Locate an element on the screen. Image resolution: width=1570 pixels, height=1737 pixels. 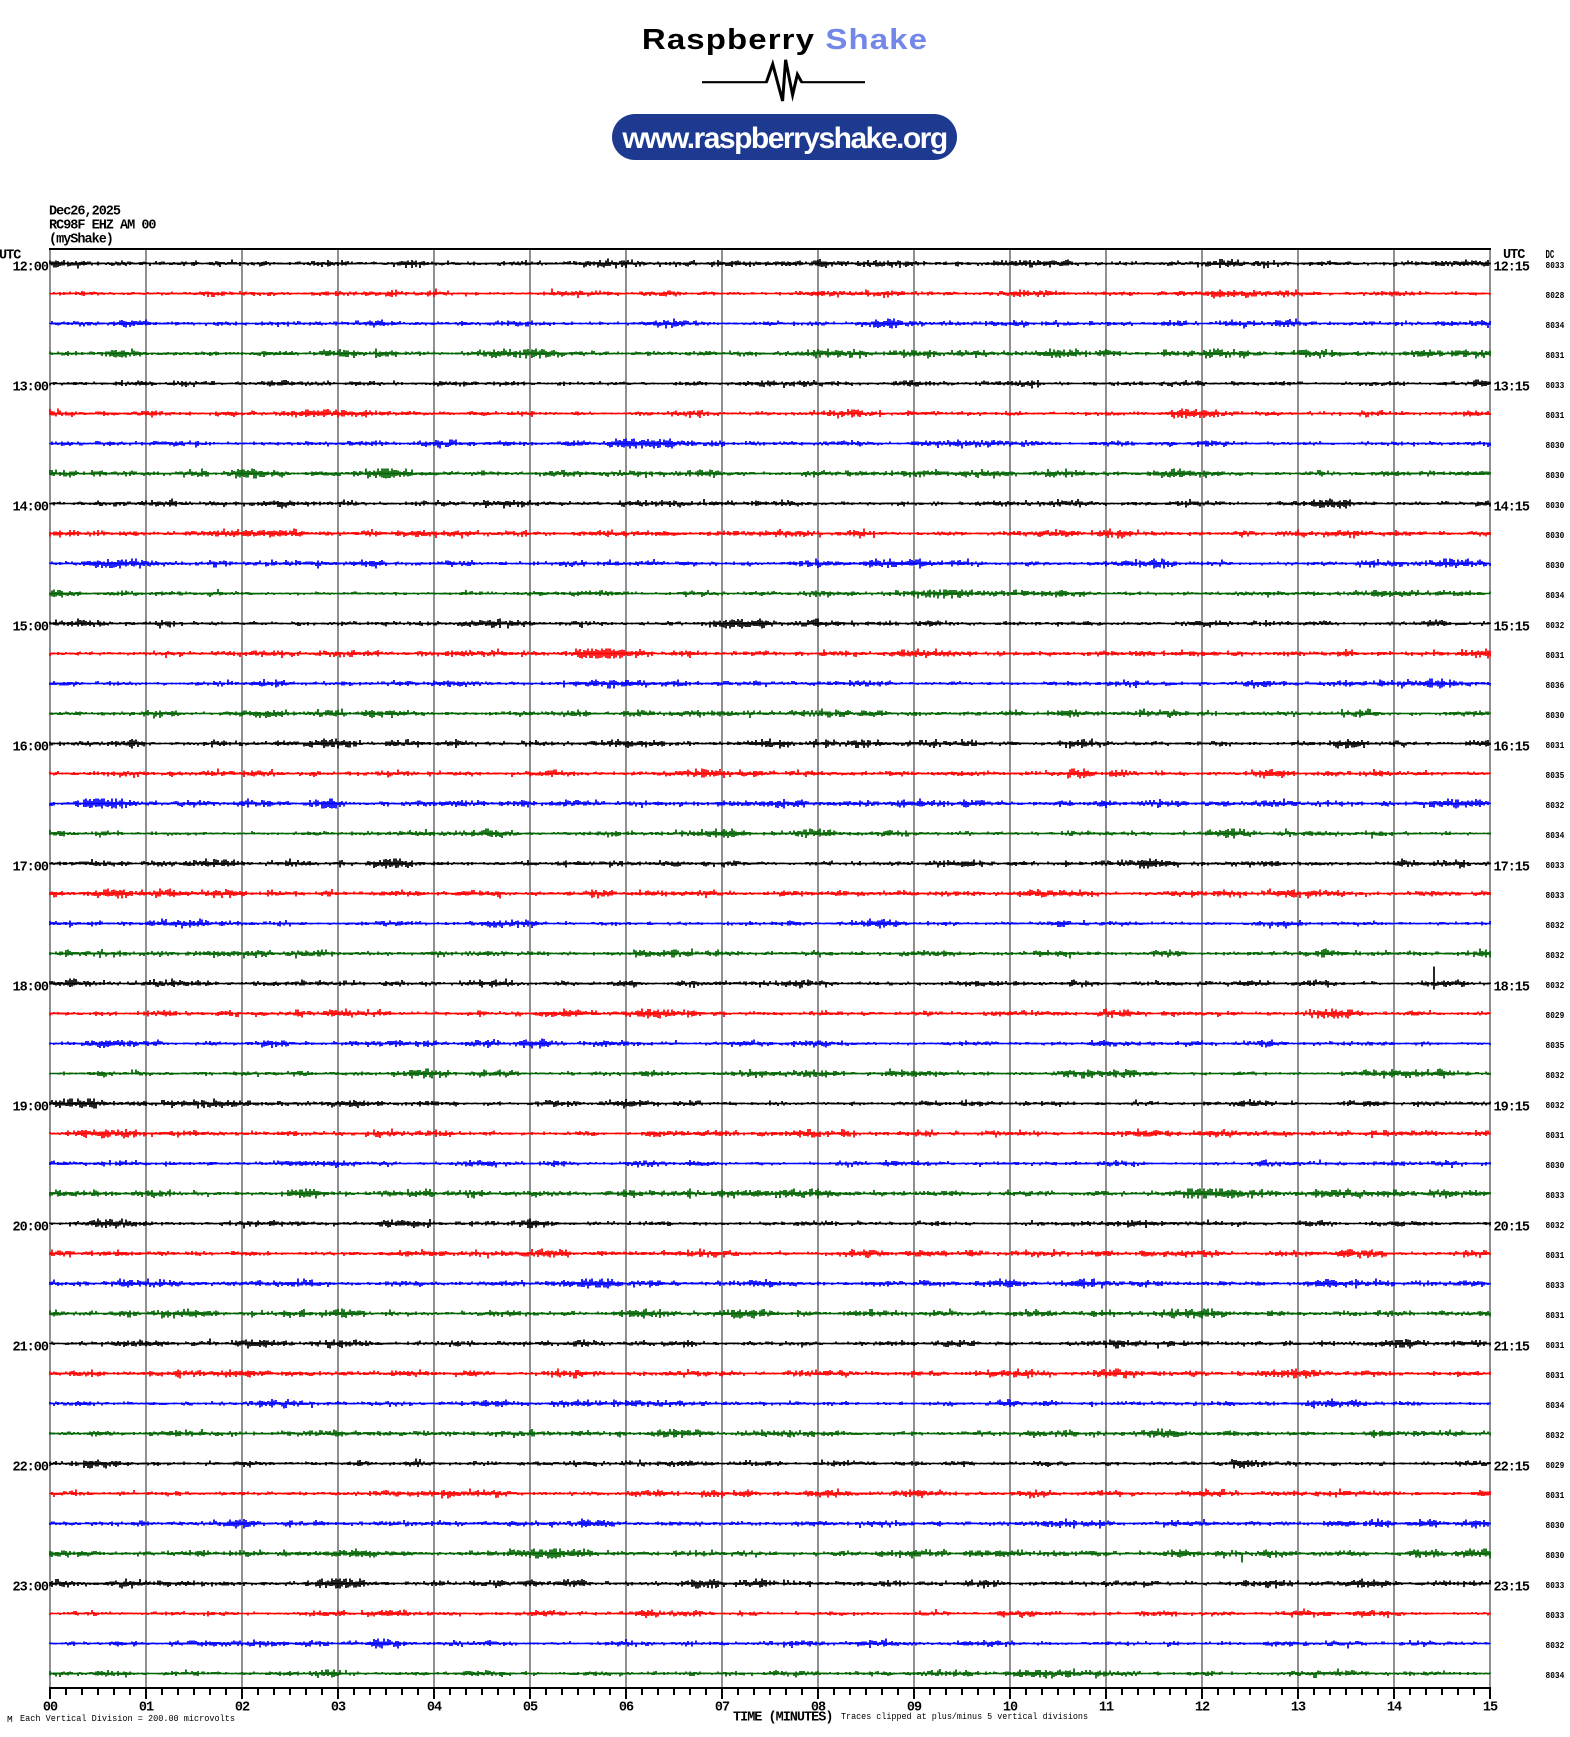
svg-text: 16:15 is located at coordinates (1512, 748).